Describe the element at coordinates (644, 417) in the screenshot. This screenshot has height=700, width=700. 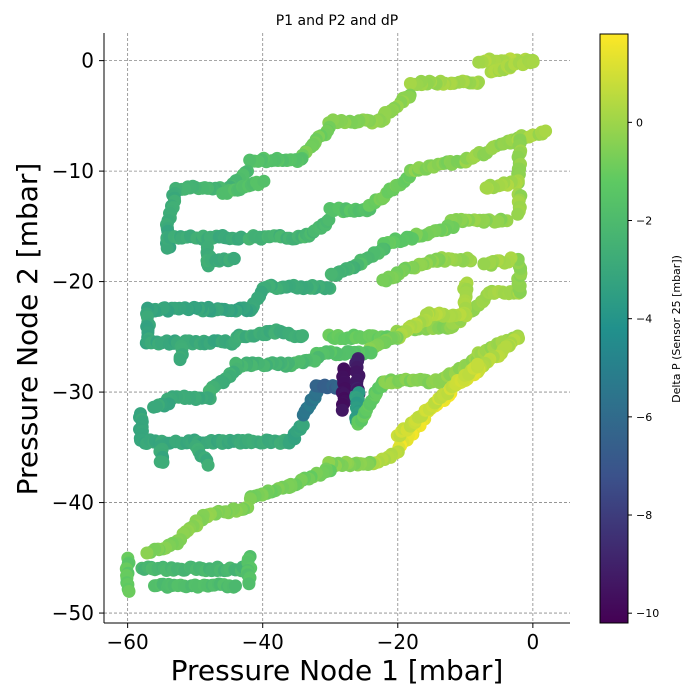
I see `colorbar-tick-label: −6` at that location.